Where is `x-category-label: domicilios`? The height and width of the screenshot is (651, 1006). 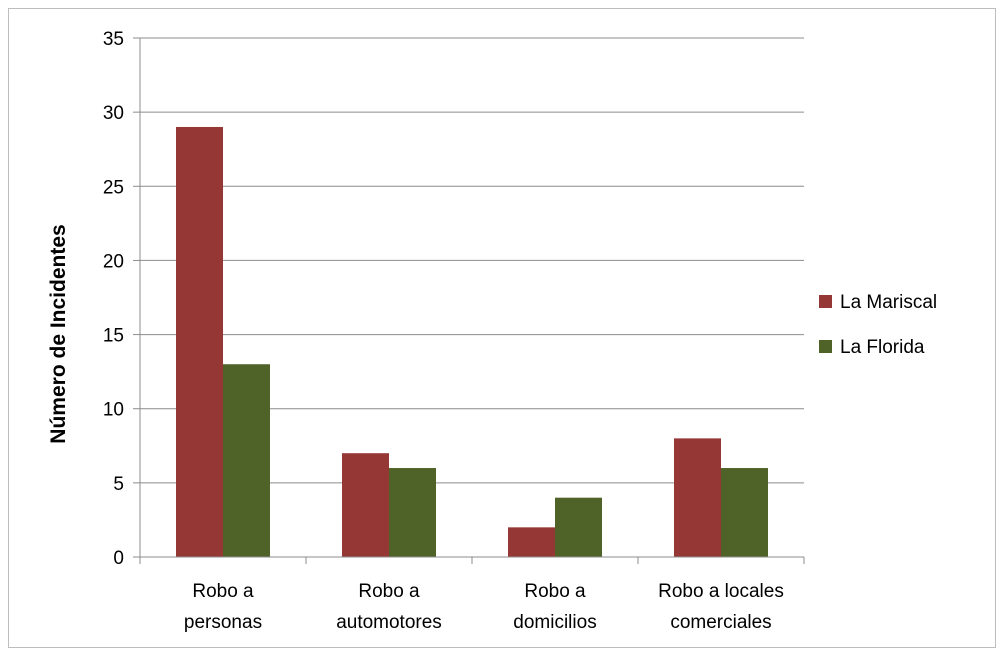
x-category-label: domicilios is located at coordinates (554, 622).